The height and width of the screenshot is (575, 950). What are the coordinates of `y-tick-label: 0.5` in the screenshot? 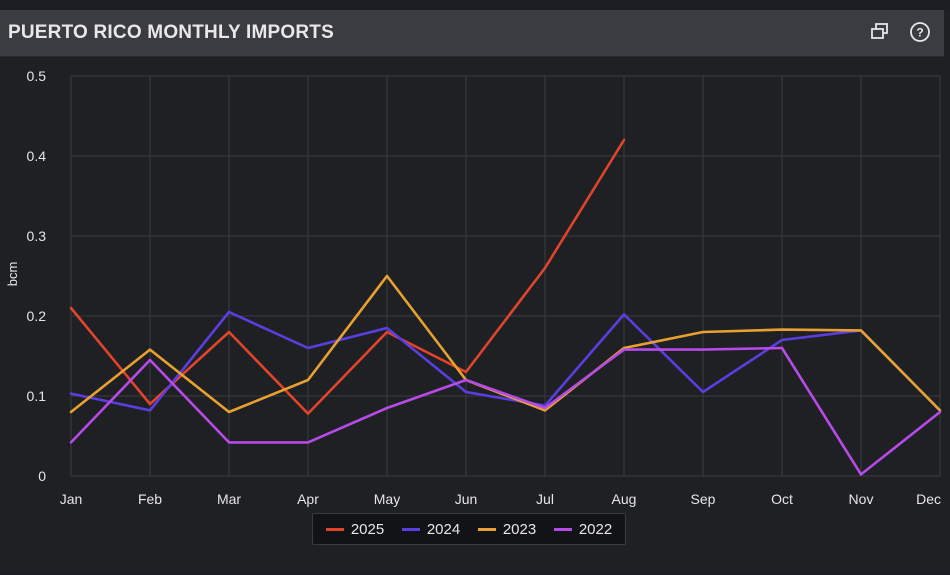 It's located at (37, 76).